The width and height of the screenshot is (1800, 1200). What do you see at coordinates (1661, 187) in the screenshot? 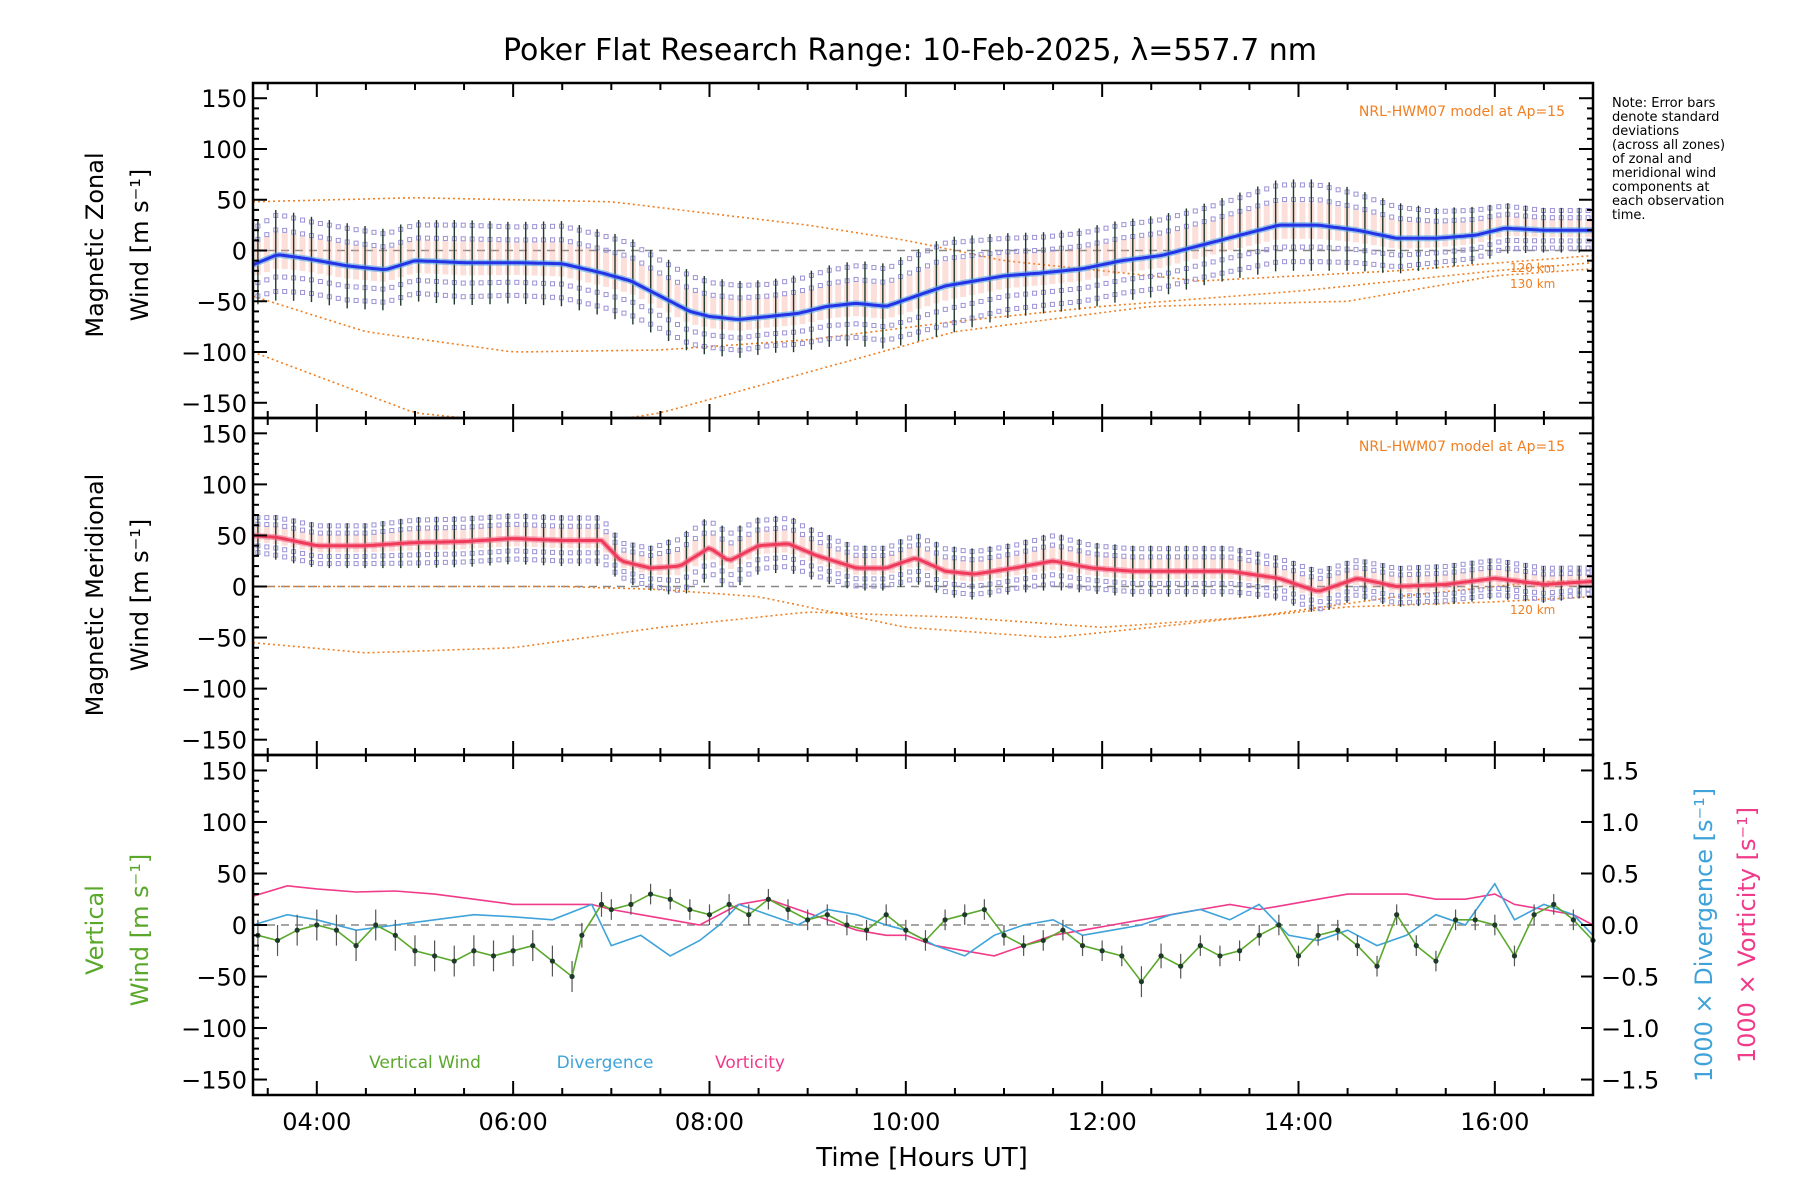
I see `note-line: components at` at bounding box center [1661, 187].